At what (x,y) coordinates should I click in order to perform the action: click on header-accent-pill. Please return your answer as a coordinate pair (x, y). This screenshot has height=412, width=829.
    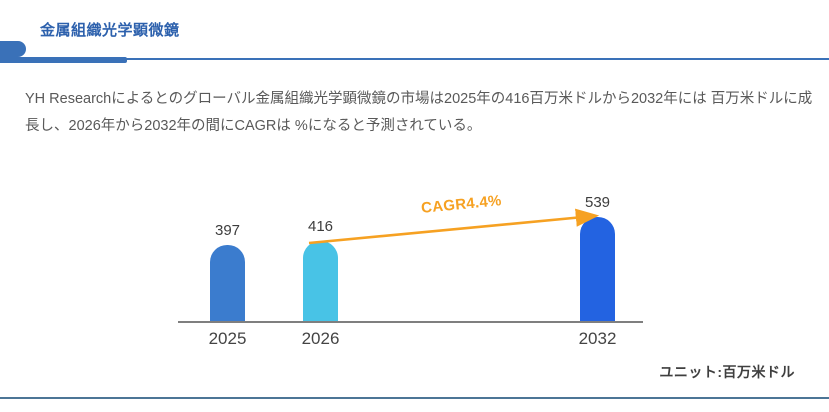
    Looking at the image, I should click on (13, 49).